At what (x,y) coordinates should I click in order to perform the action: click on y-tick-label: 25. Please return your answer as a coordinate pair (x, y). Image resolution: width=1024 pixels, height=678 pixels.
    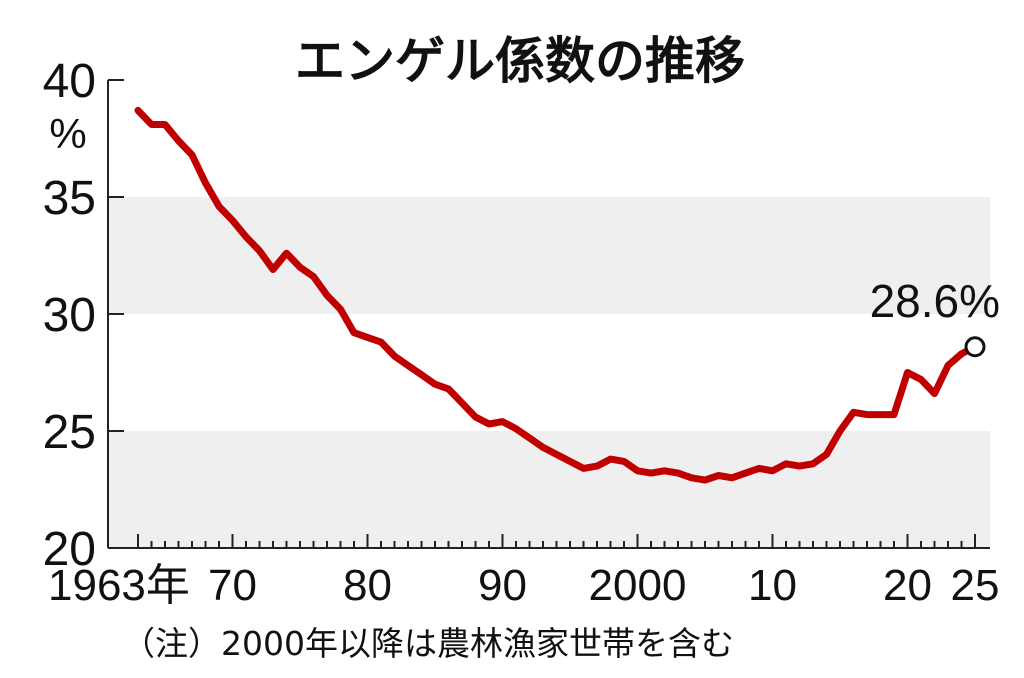
    Looking at the image, I should click on (69, 432).